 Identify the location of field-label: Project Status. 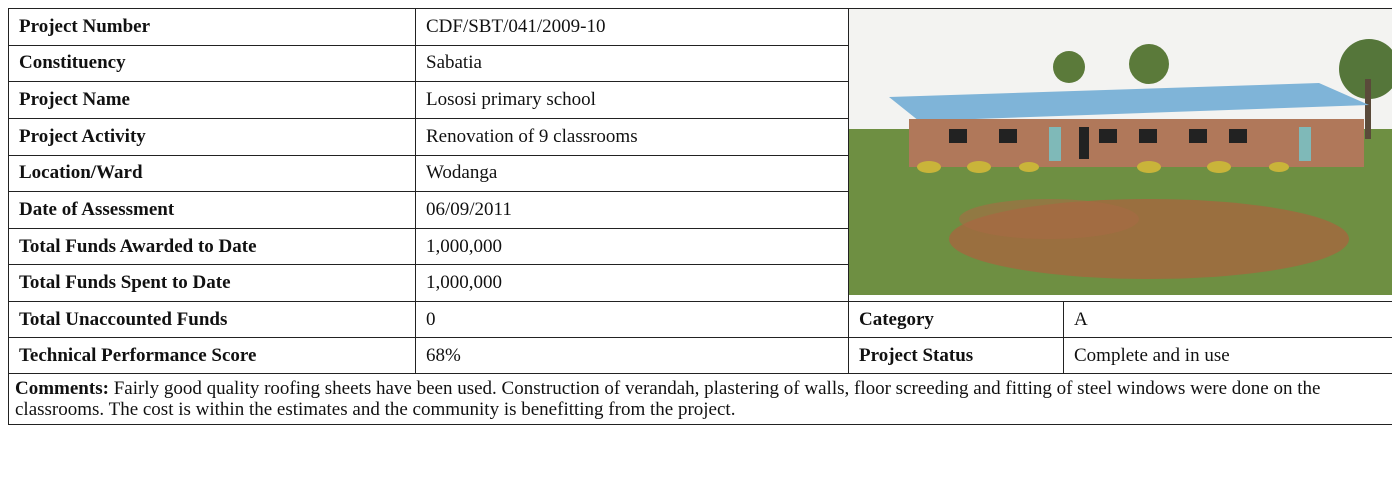
(956, 355).